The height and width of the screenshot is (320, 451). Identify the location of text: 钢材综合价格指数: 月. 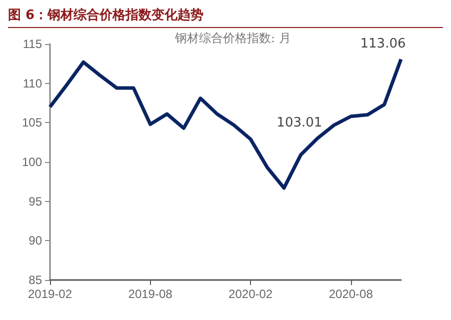
(232, 38).